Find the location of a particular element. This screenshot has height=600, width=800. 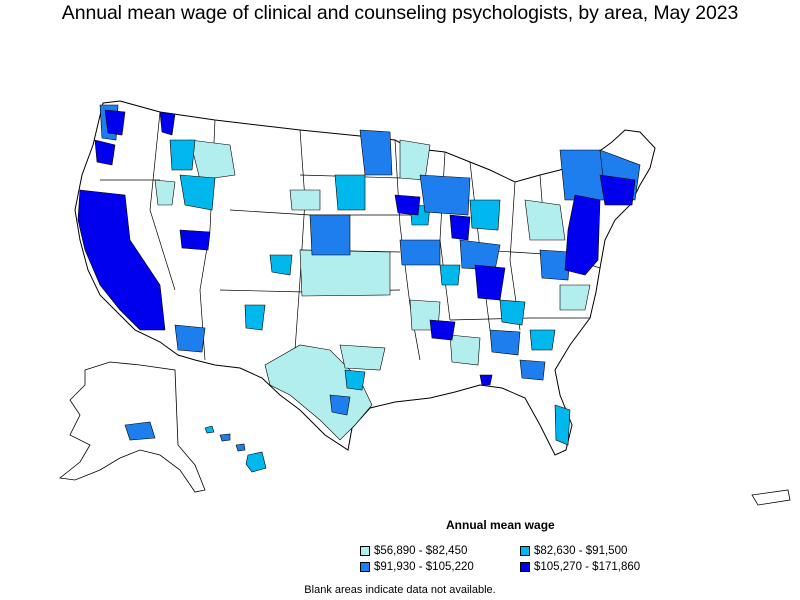

legend-item-tier4: $105,270 - $171,860 is located at coordinates (580, 567).